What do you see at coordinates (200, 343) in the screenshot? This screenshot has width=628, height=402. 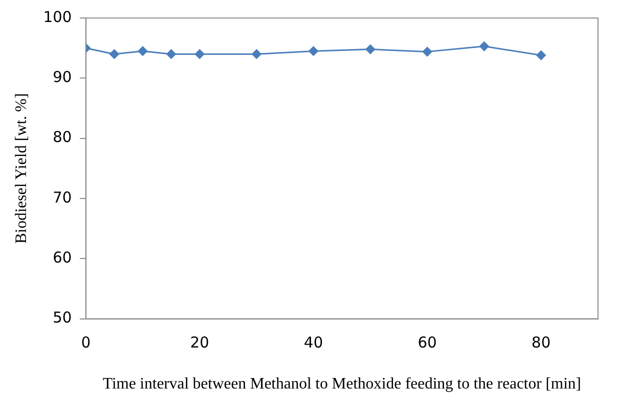 I see `x-tick-label: 20` at bounding box center [200, 343].